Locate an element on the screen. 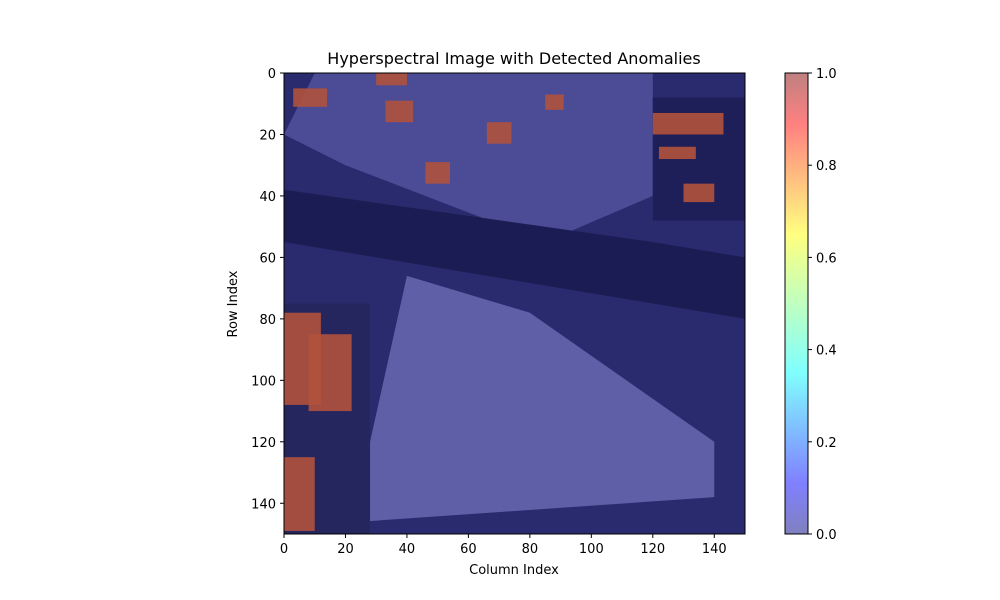  colorbar-frame is located at coordinates (796, 303).